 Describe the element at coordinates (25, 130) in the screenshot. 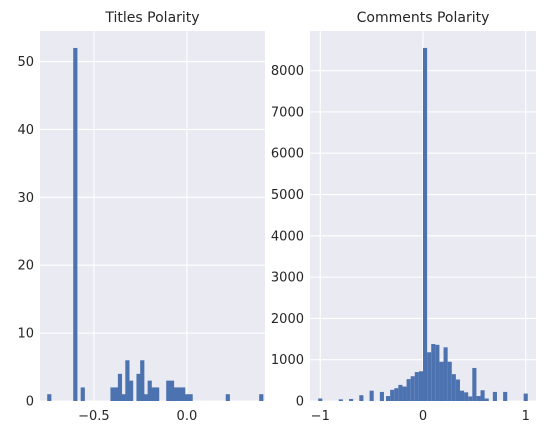

I see `titles-y-tick-label: 40` at that location.